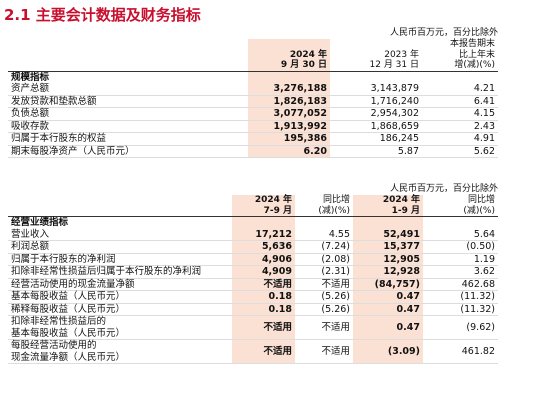 This screenshot has width=550, height=402. I want to click on cell-value: 6.20, so click(289, 151).